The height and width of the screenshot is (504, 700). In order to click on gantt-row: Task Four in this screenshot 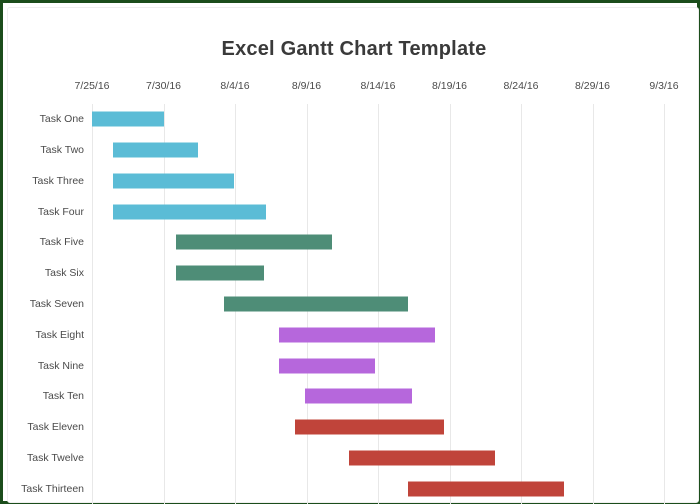, I will do `click(351, 211)`.